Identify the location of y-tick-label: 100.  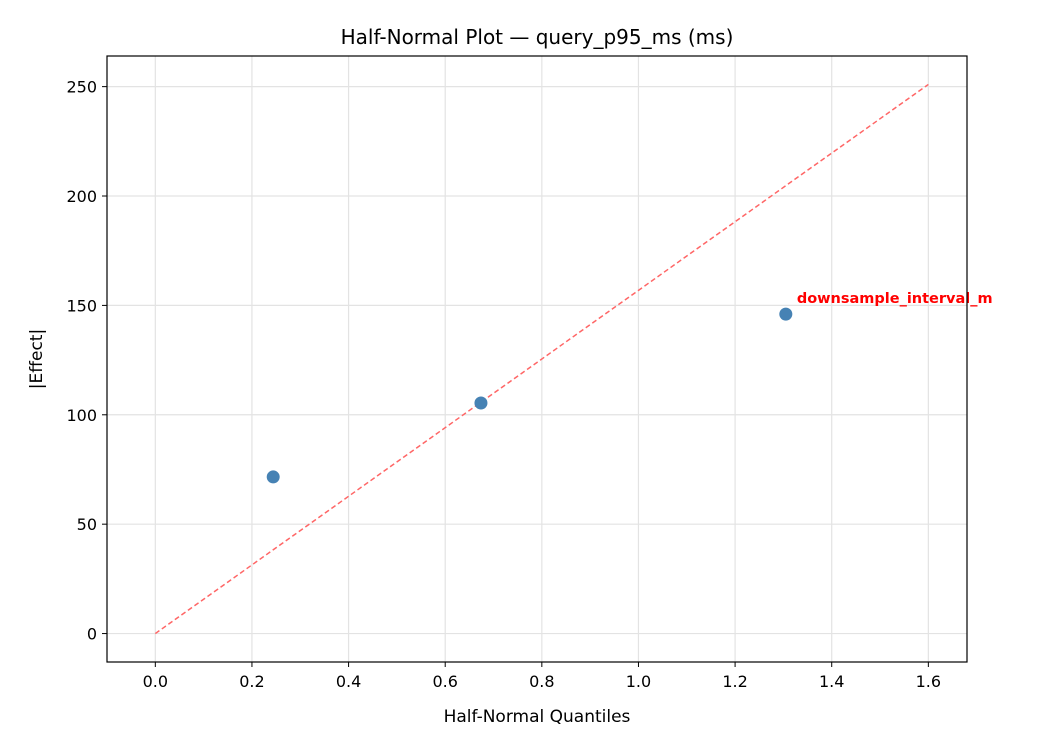
(81, 415).